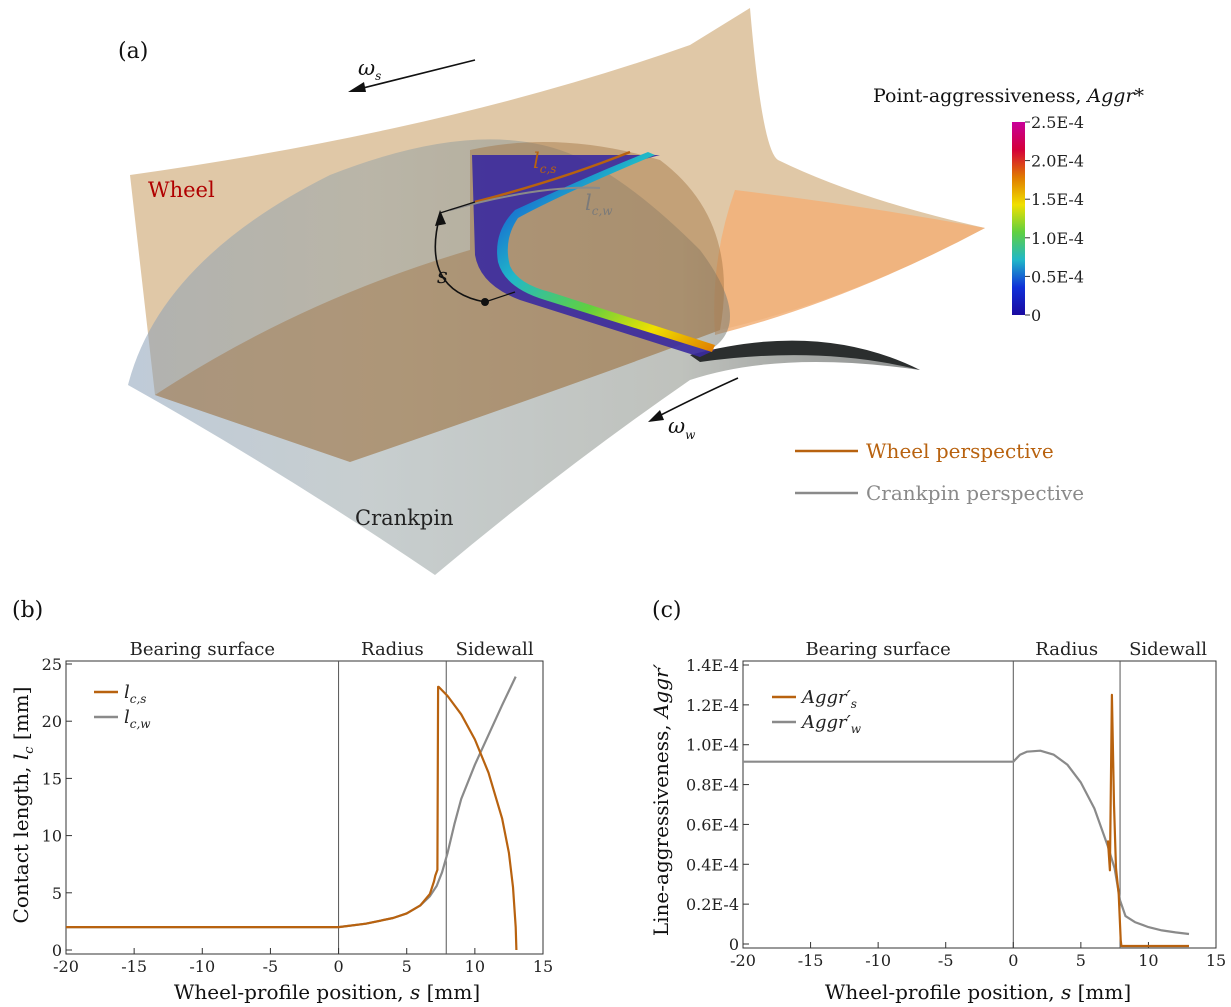 This screenshot has height=1007, width=1231. What do you see at coordinates (599, 204) in the screenshot?
I see `lcw-label: lc,w` at bounding box center [599, 204].